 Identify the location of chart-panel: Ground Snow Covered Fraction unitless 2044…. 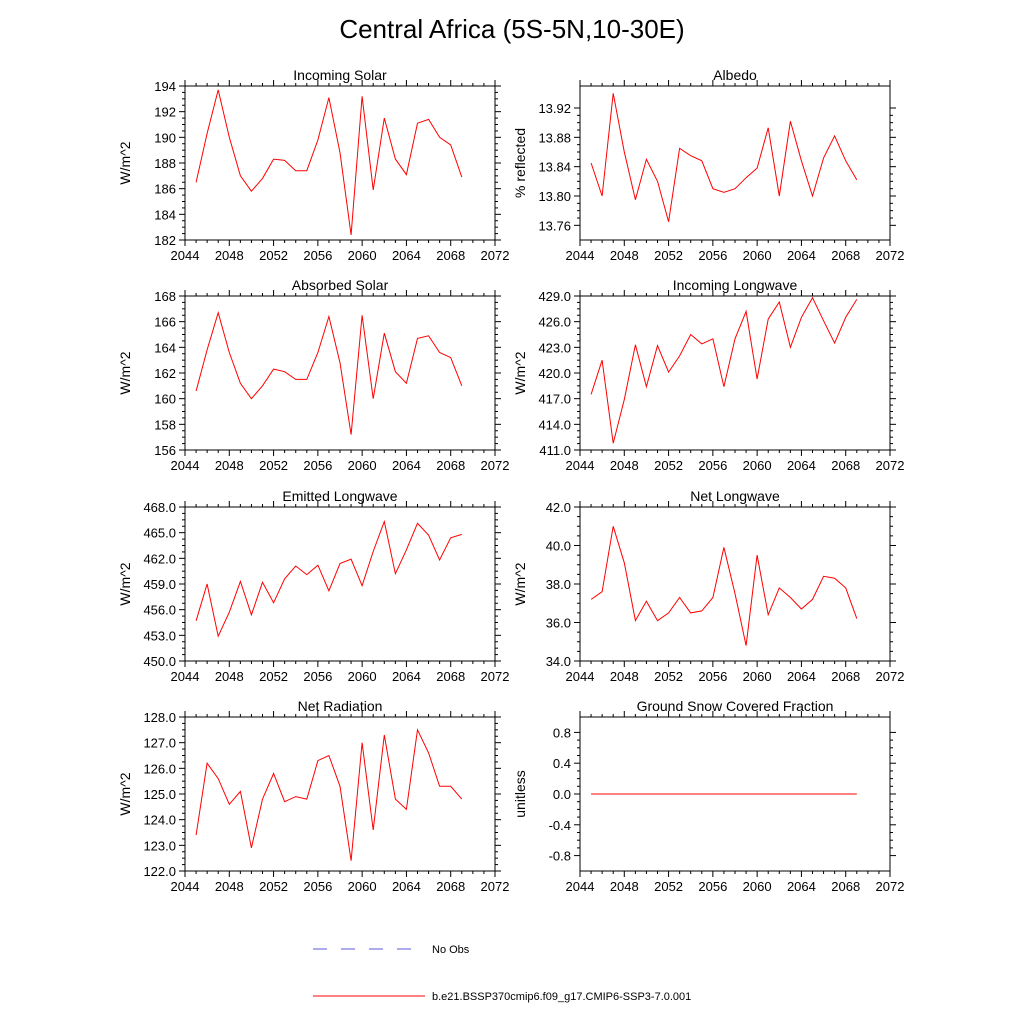
(708, 796).